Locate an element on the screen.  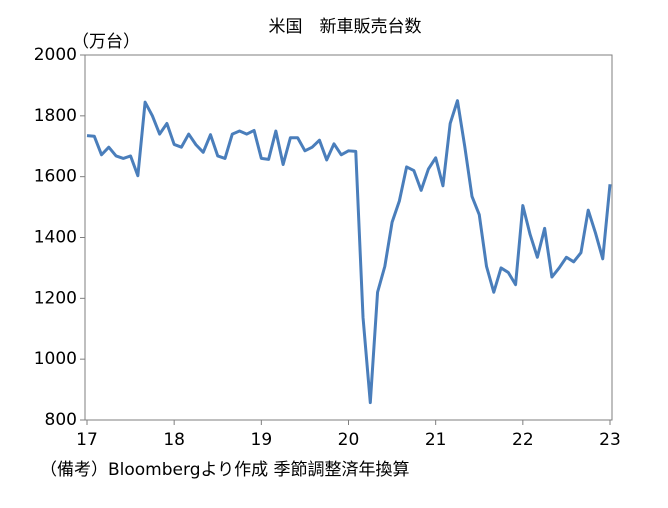
y-tick-label: 1600 is located at coordinates (55, 177).